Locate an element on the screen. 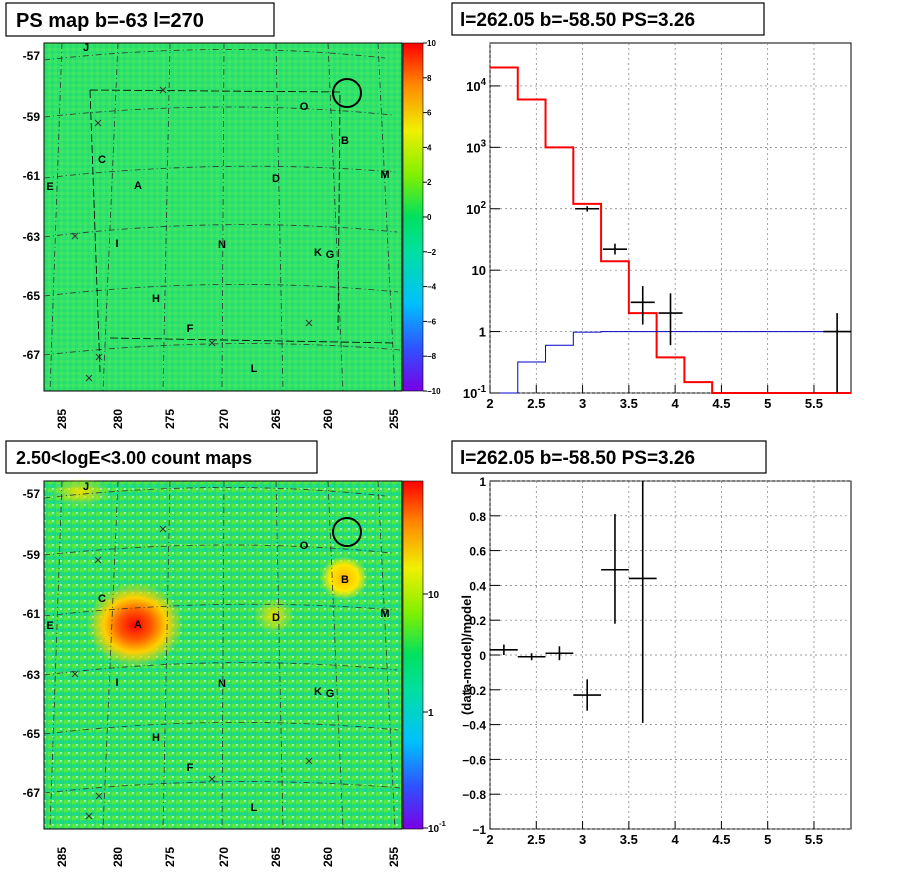  spectrum-title: l=262.05 b=-58.50 PS=3.26 is located at coordinates (577, 20).